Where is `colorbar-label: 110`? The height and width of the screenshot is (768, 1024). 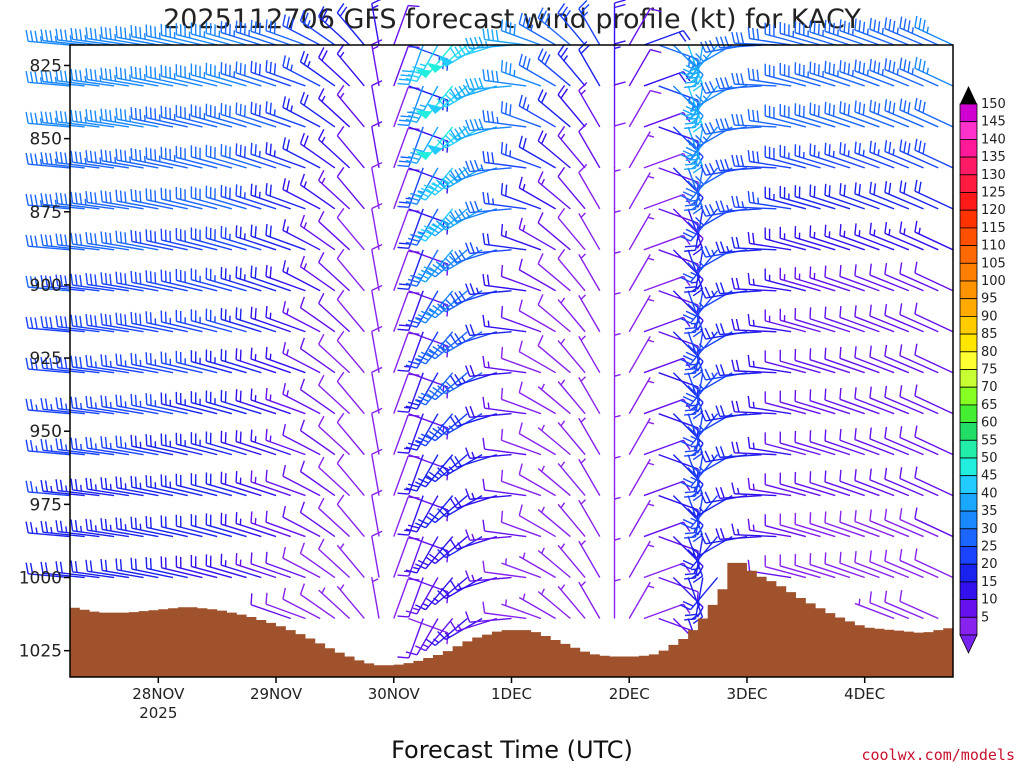 colorbar-label: 110 is located at coordinates (993, 246).